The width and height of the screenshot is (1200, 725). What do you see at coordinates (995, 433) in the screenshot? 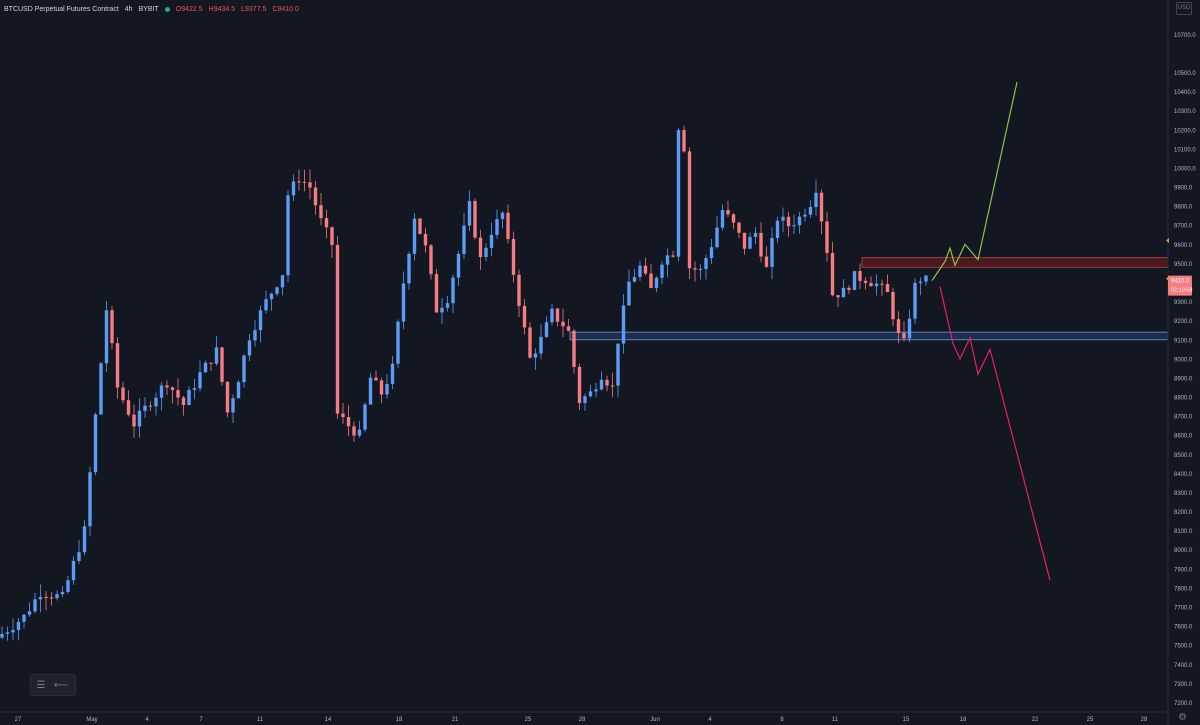
I see `bearish-projection-line` at bounding box center [995, 433].